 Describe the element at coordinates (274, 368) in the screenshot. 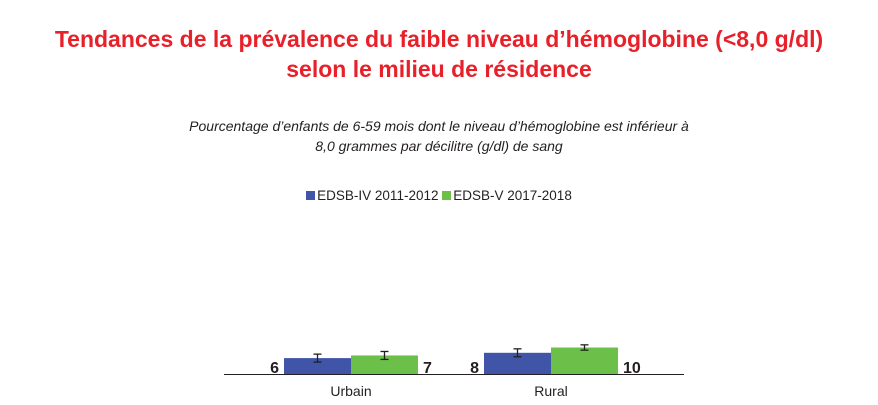

I see `value-label-urbain-series-1: 6` at that location.